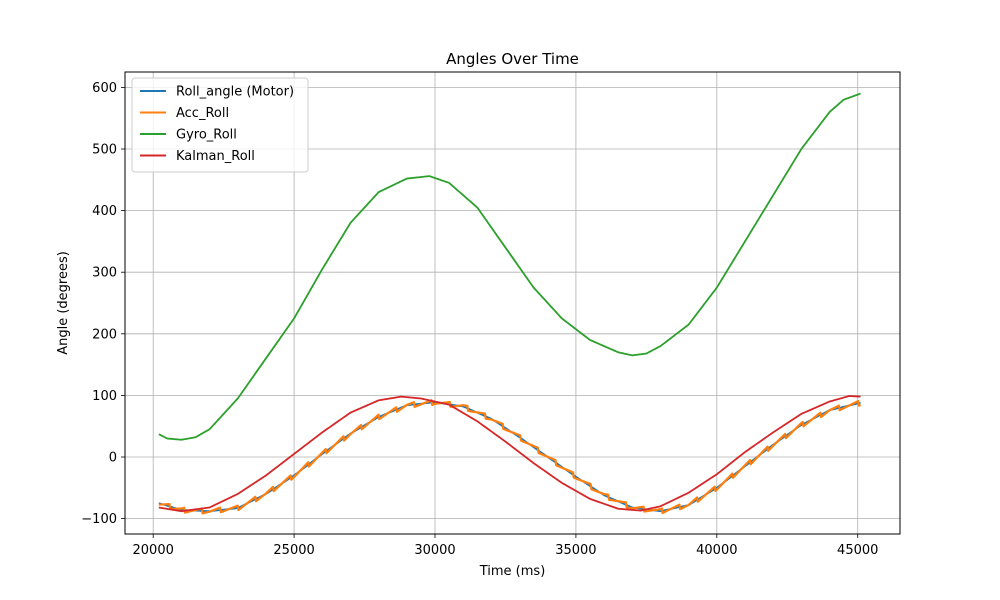 Image resolution: width=1000 pixels, height=600 pixels. Describe the element at coordinates (113, 458) in the screenshot. I see `y-tick-label: 0` at that location.